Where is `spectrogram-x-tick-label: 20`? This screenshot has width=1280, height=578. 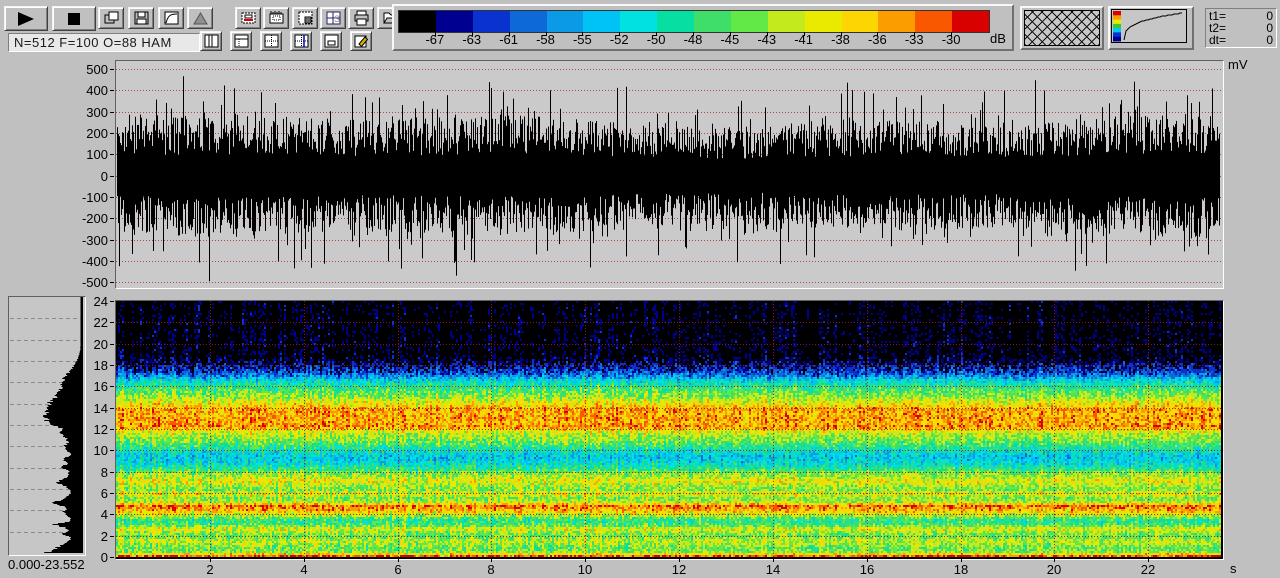 spectrogram-x-tick-label: 20 is located at coordinates (1054, 569).